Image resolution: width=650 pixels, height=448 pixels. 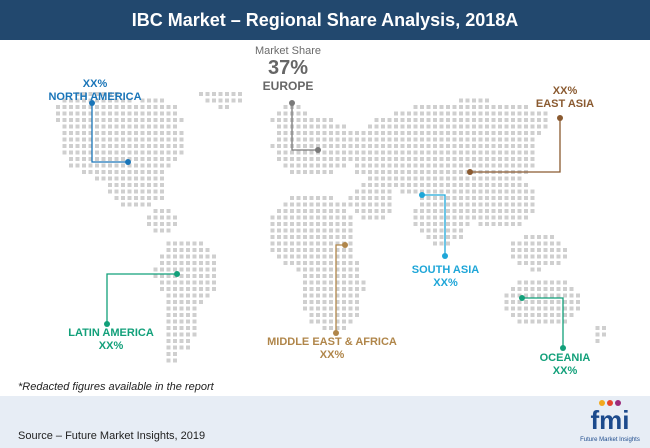 What do you see at coordinates (565, 365) in the screenshot?
I see `label-oceania: OCEANIA XX%` at bounding box center [565, 365].